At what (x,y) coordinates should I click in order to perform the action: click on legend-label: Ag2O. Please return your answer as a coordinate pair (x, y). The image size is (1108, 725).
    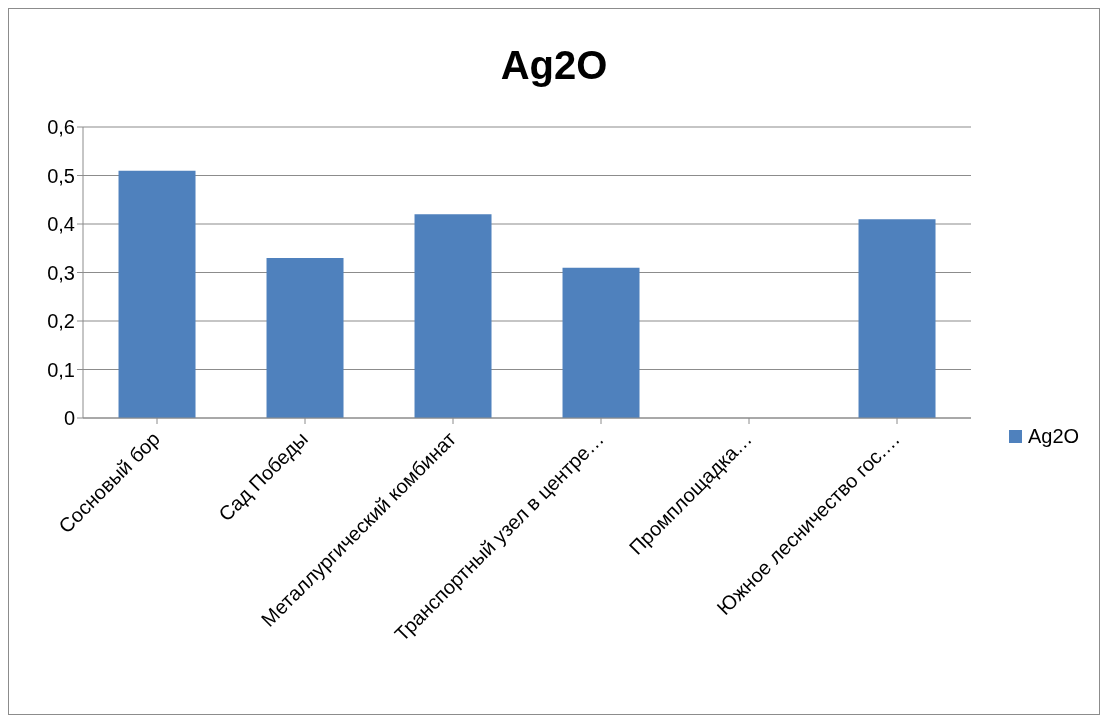
    Looking at the image, I should click on (1054, 436).